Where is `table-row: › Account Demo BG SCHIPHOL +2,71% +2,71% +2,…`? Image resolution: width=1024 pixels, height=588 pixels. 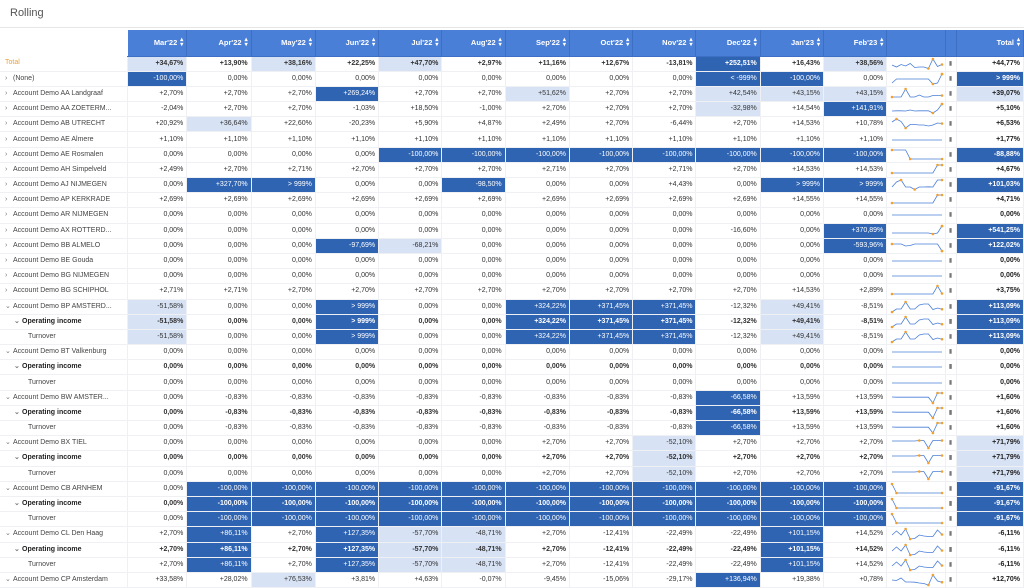 table-row: › Account Demo BG SCHIPHOL +2,71% +2,71% +2,… is located at coordinates (512, 291).